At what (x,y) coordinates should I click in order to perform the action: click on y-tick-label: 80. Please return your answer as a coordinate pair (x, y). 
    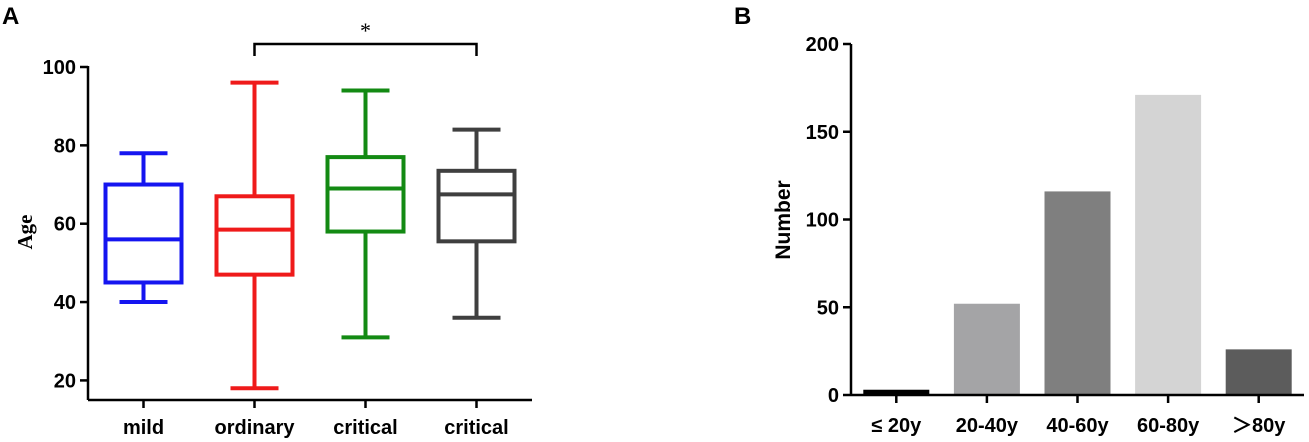
    Looking at the image, I should click on (65, 146).